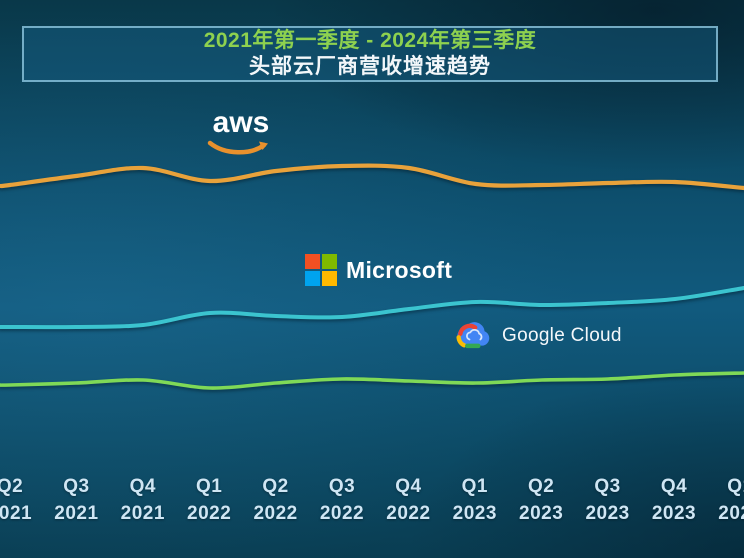 Image resolution: width=744 pixels, height=558 pixels. What do you see at coordinates (562, 335) in the screenshot?
I see `google-cloud-logo-label: Google Cloud` at bounding box center [562, 335].